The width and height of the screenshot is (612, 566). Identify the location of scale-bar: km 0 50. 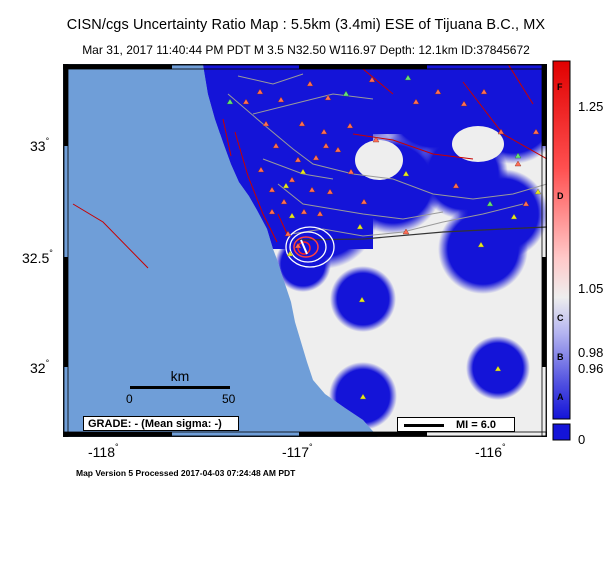
(180, 389).